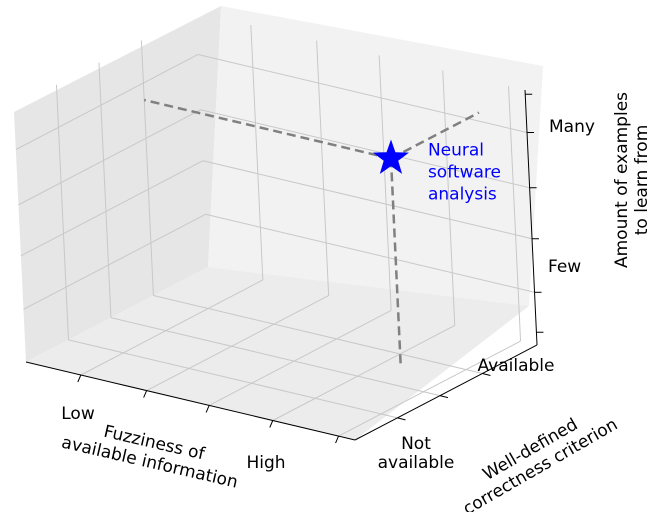 The width and height of the screenshot is (662, 512). I want to click on data-markers, so click(390, 156).